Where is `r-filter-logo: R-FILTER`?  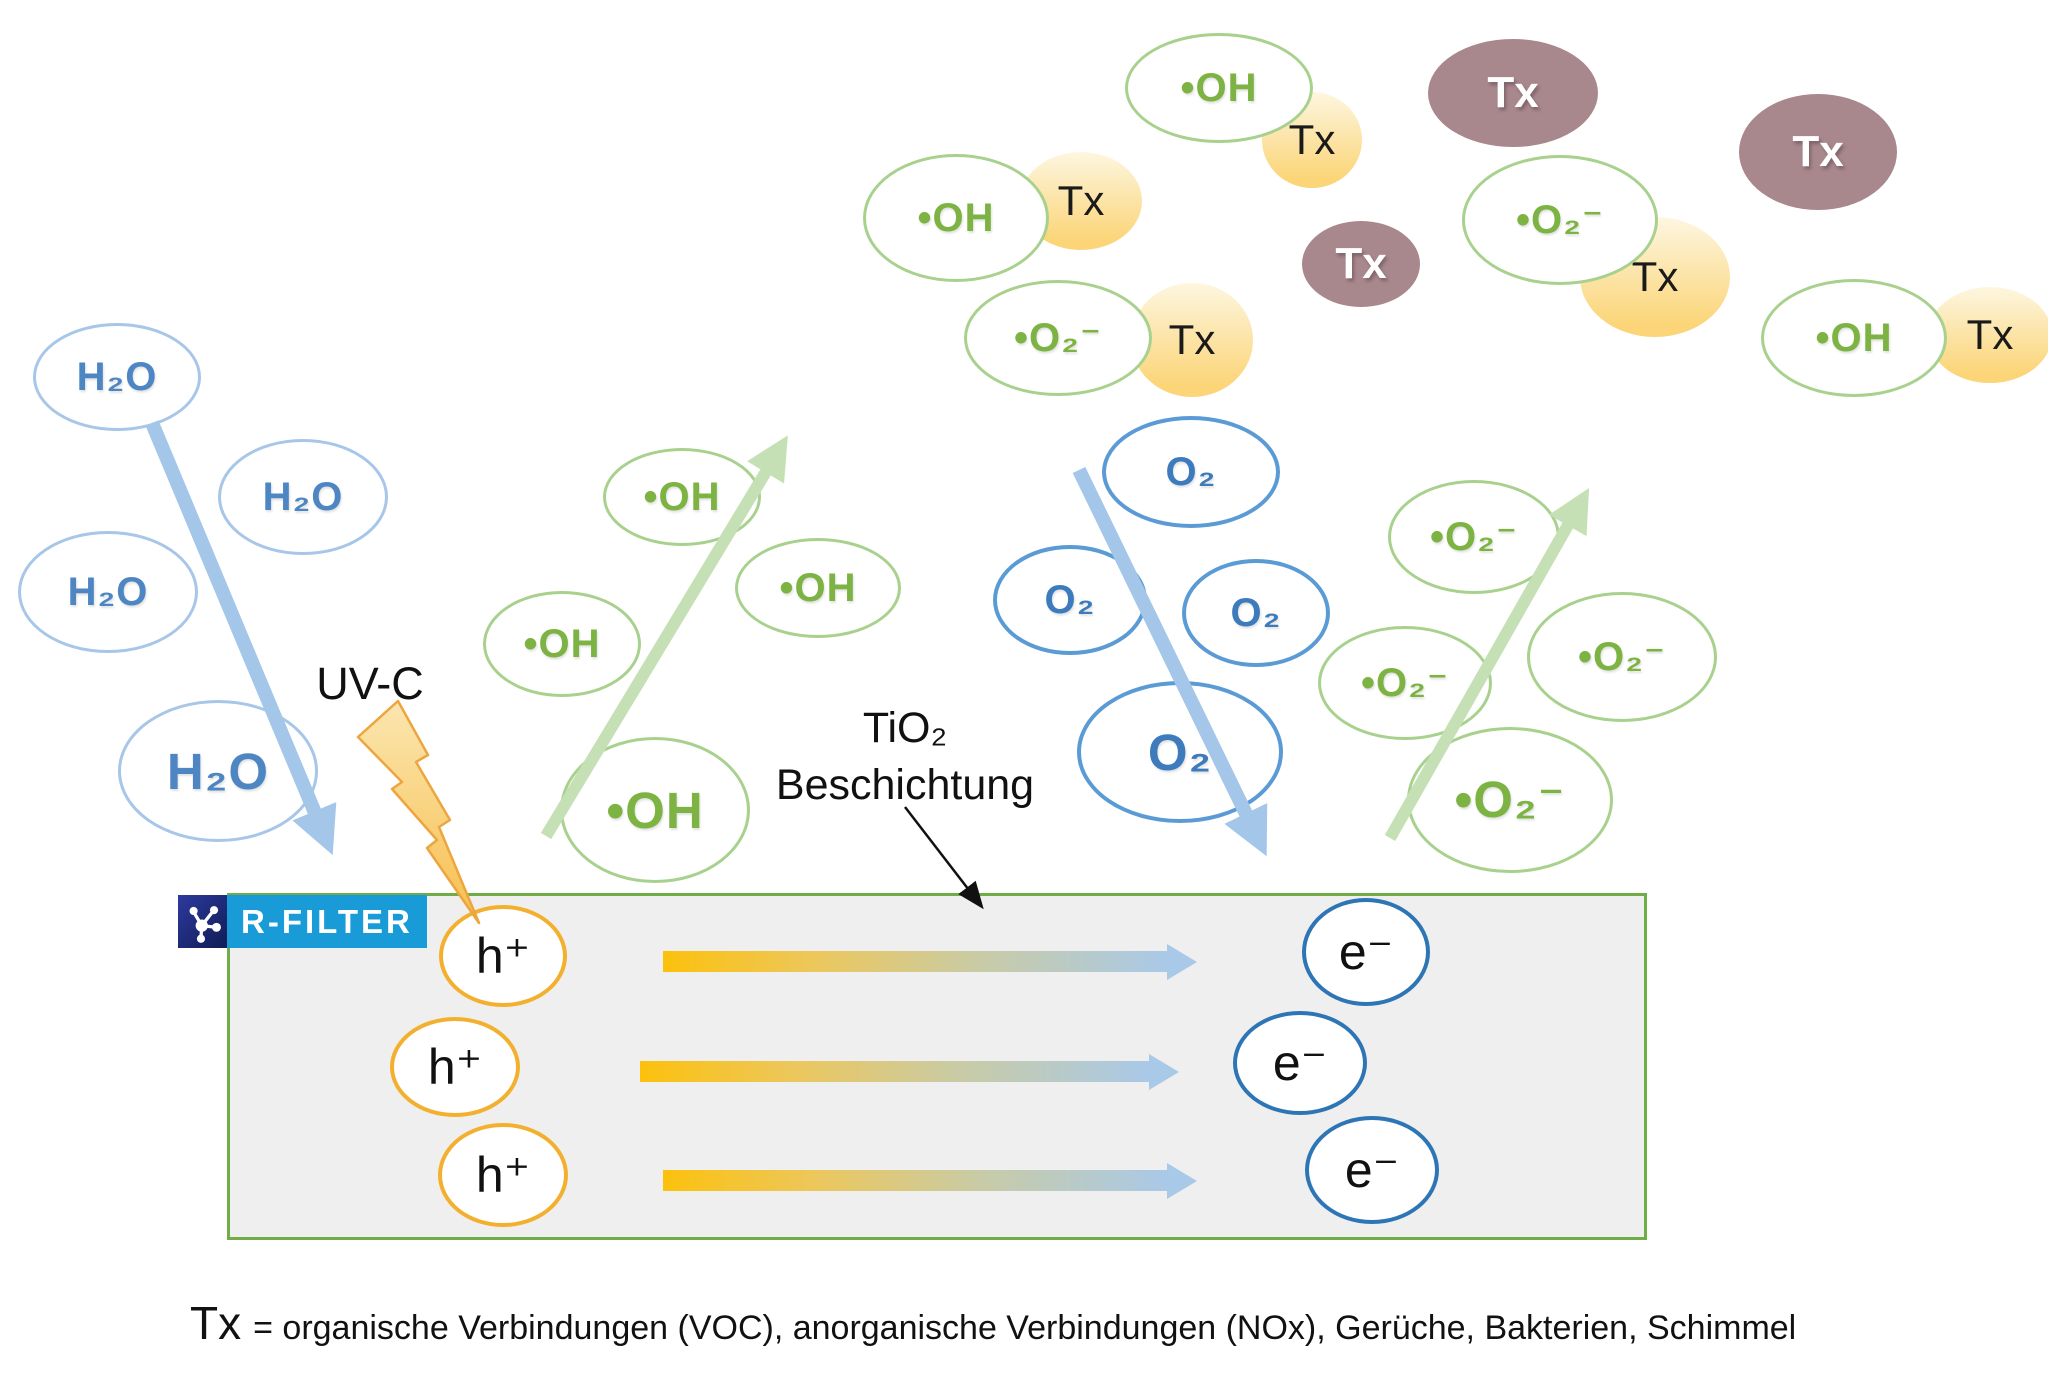
r-filter-logo: R-FILTER is located at coordinates (302, 921).